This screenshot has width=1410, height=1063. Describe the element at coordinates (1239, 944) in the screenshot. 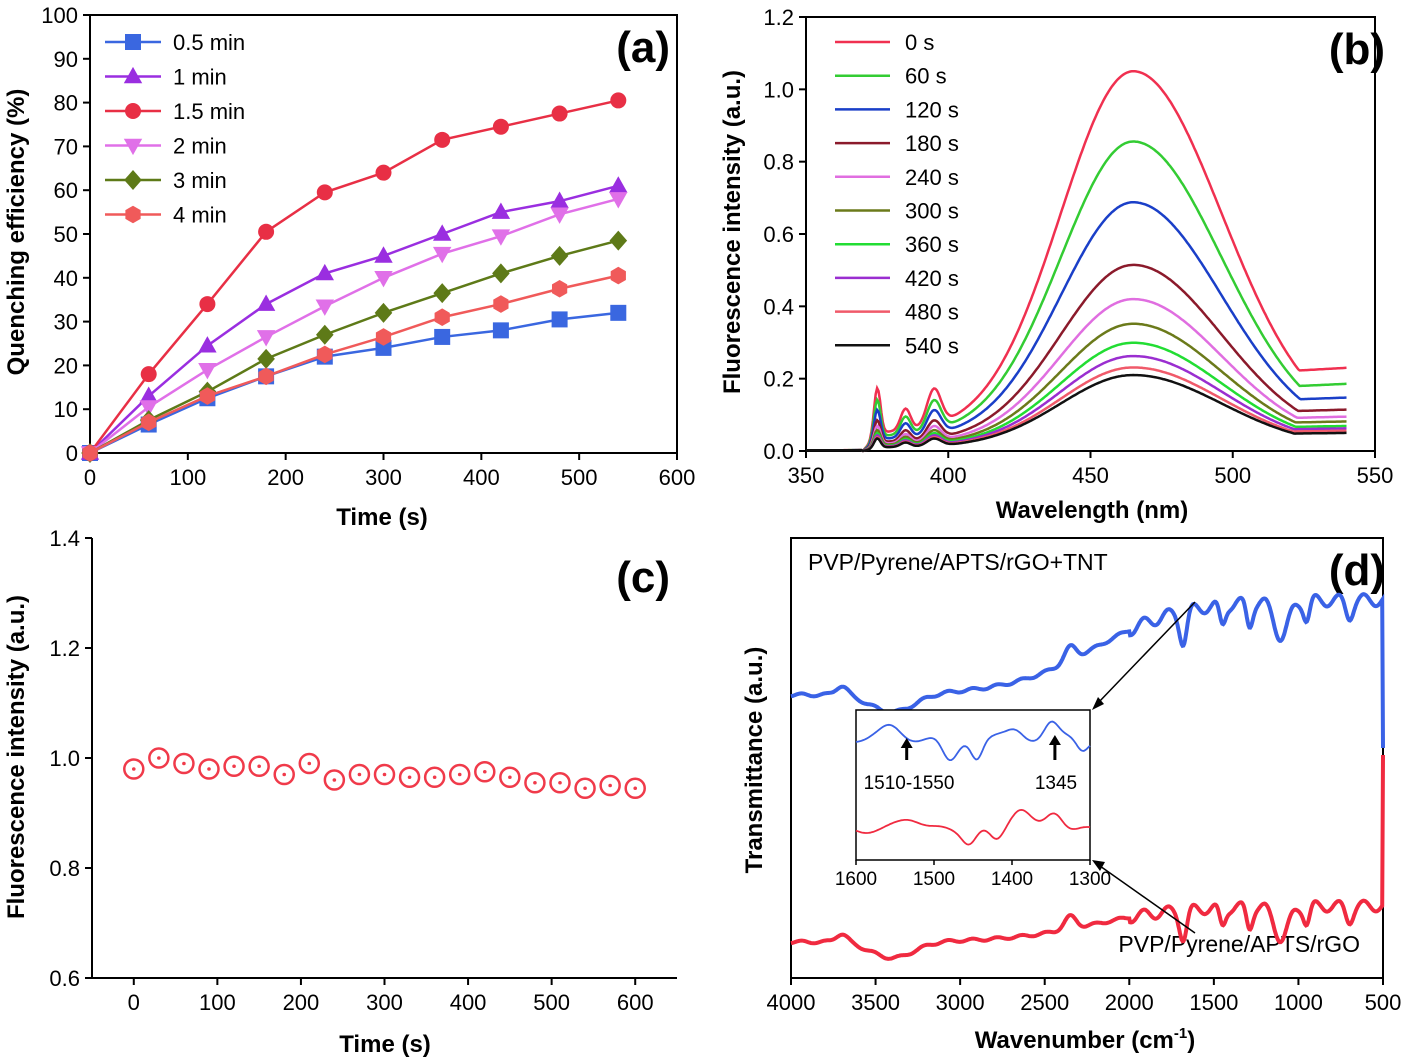

I see `series-label-rgo: PVP/Pyrene/APTS/rGO` at that location.